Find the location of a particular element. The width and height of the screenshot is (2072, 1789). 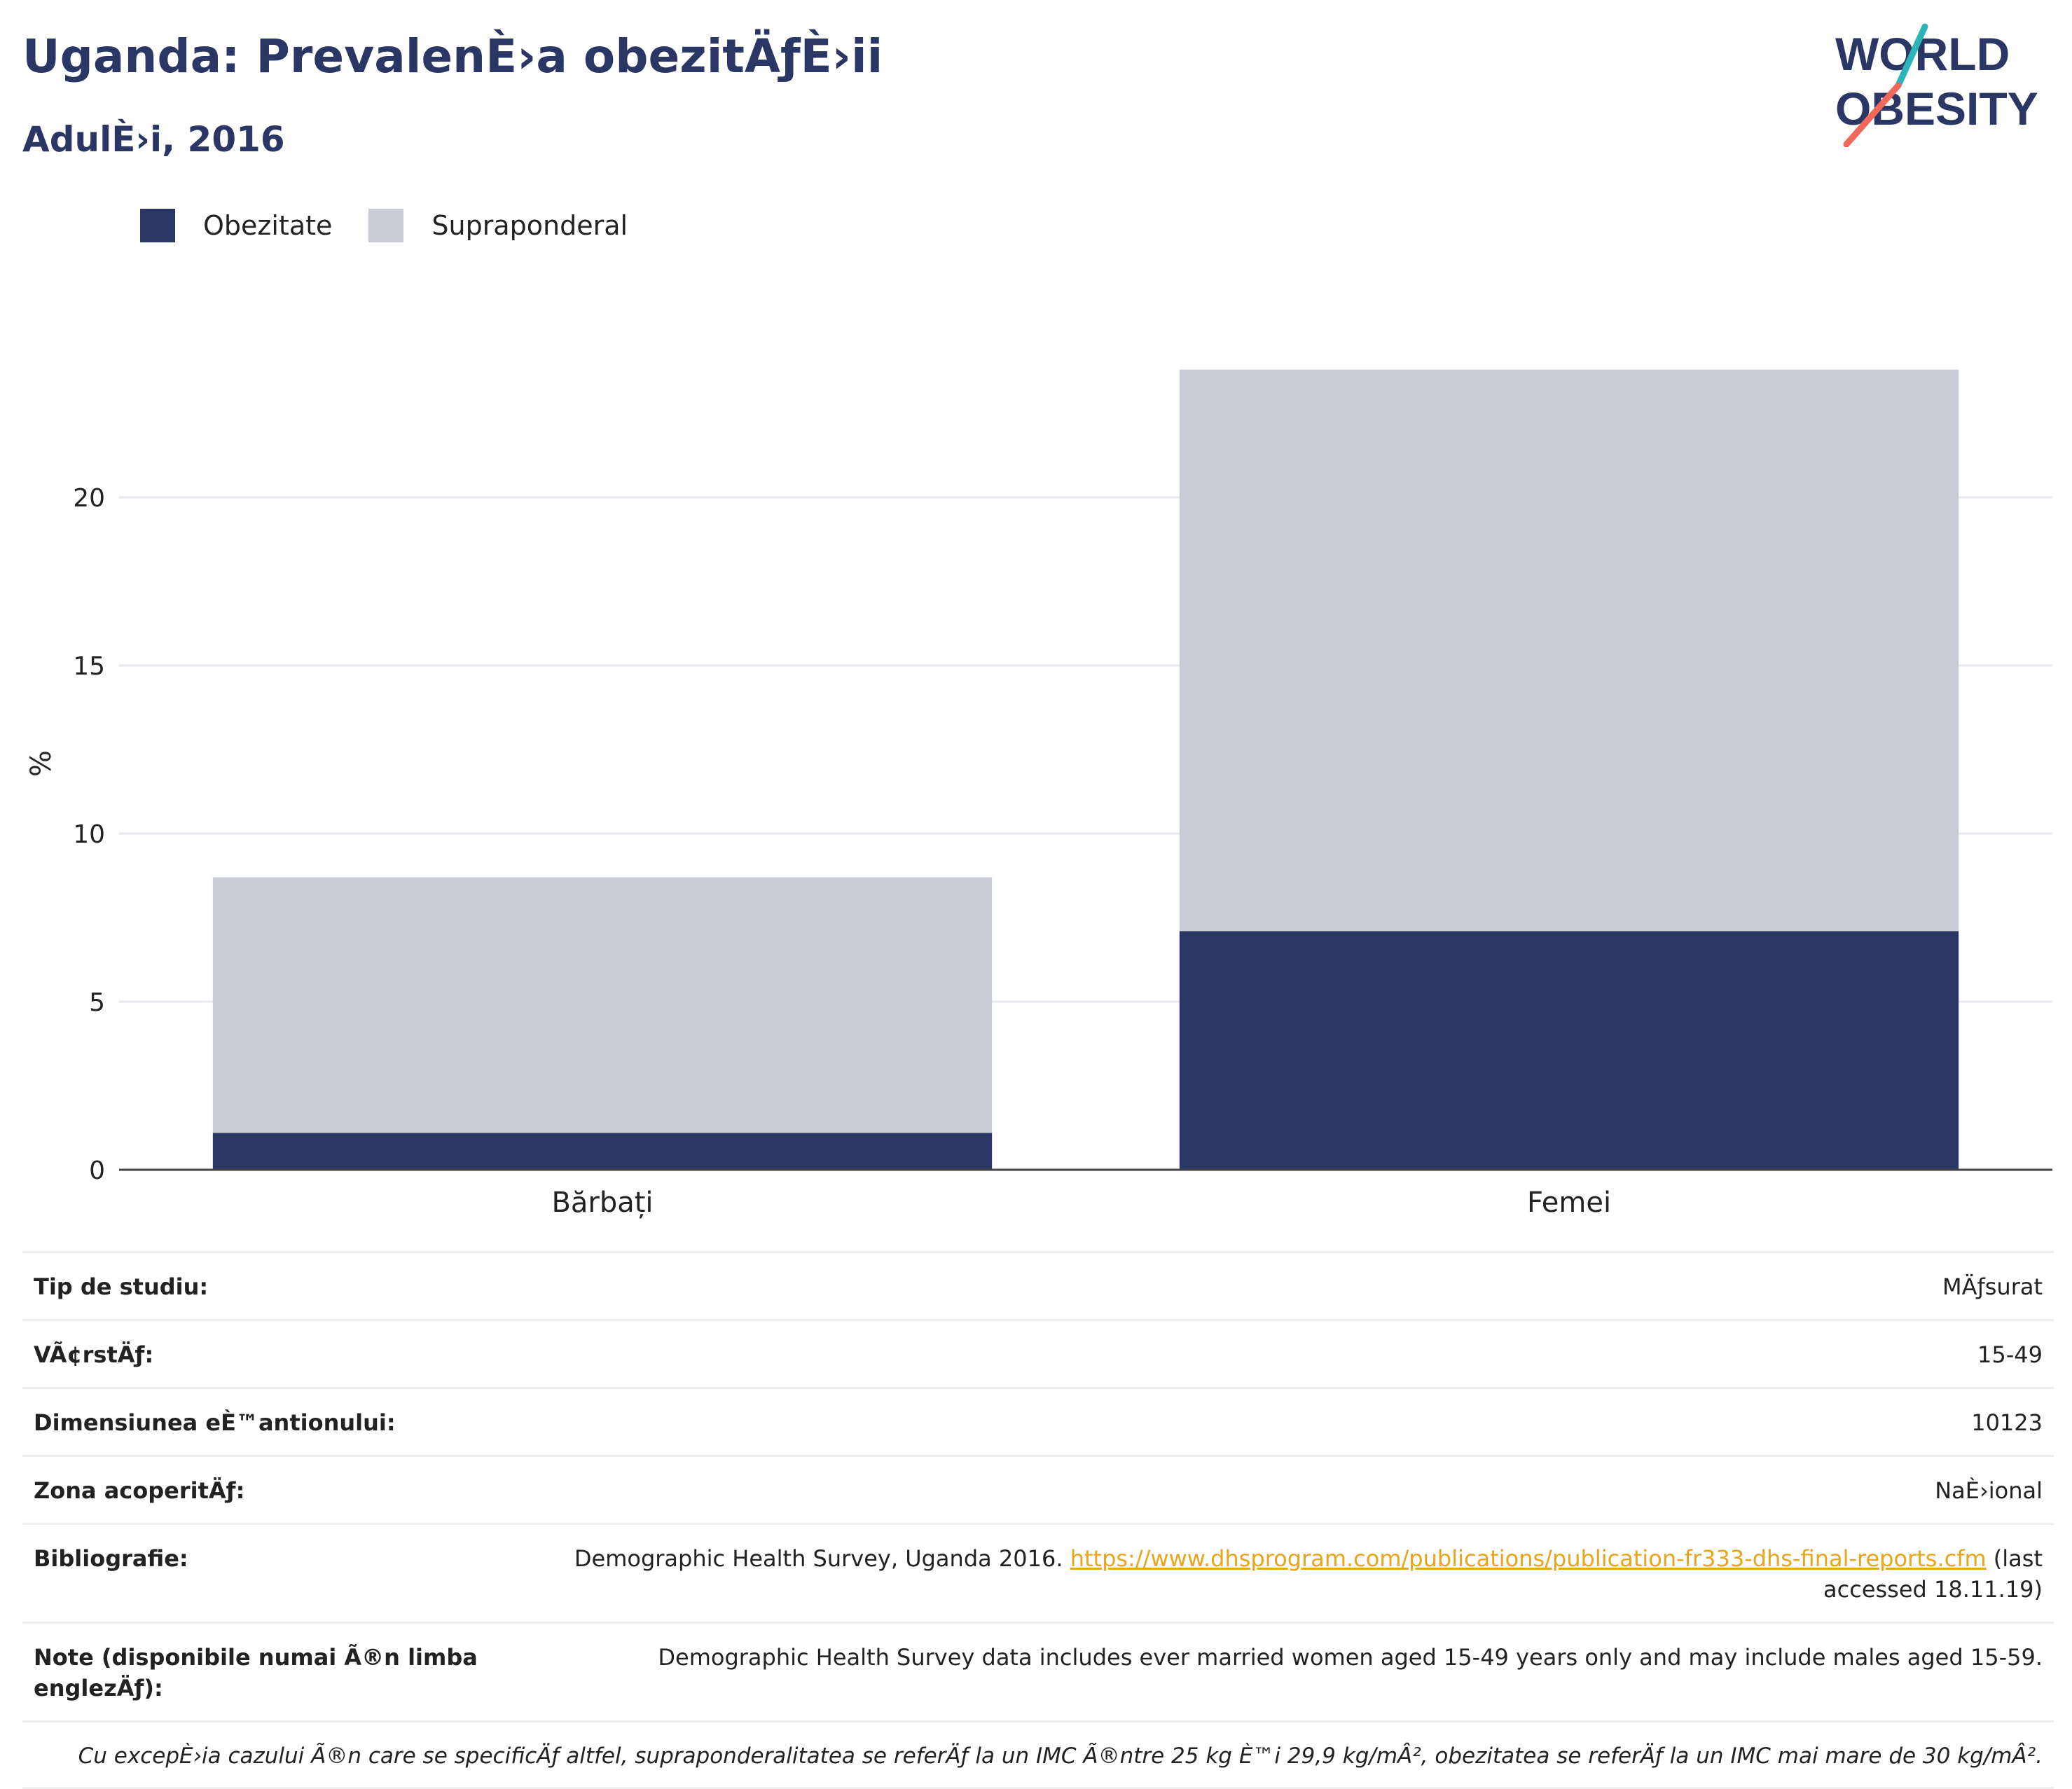

info-label: Tip de studiu: is located at coordinates (122, 1286).